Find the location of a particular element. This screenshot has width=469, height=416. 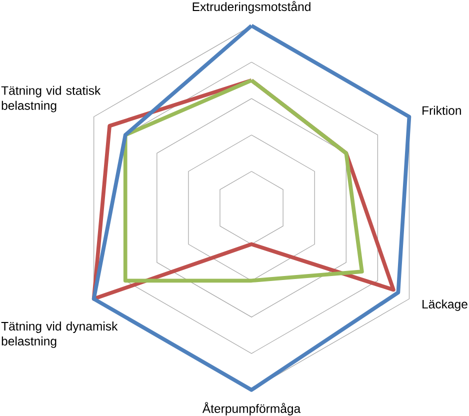

spoke-label: Extruderingsmotstånd is located at coordinates (251, 7).